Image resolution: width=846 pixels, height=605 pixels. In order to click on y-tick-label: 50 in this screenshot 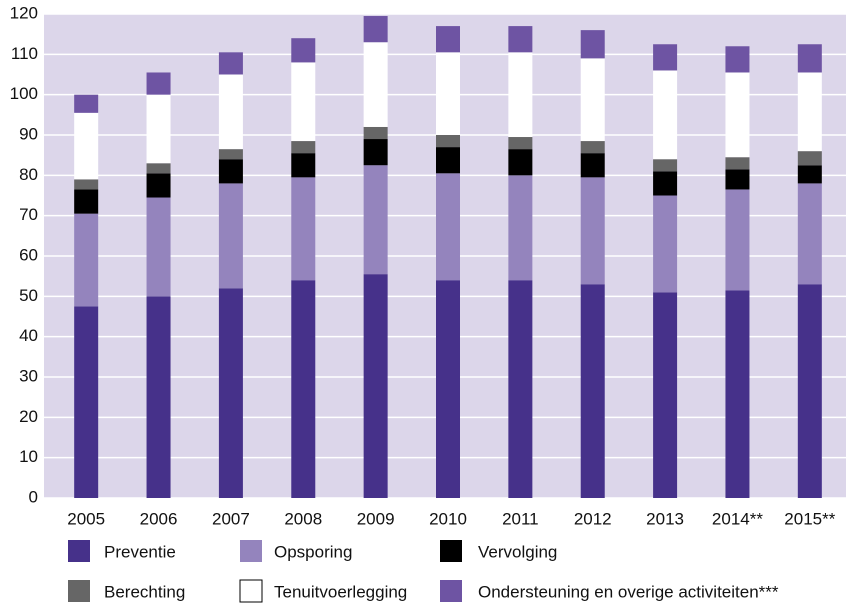, I will do `click(28, 295)`.